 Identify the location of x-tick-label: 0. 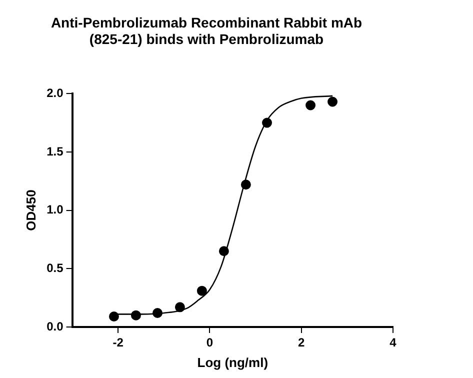
(210, 343).